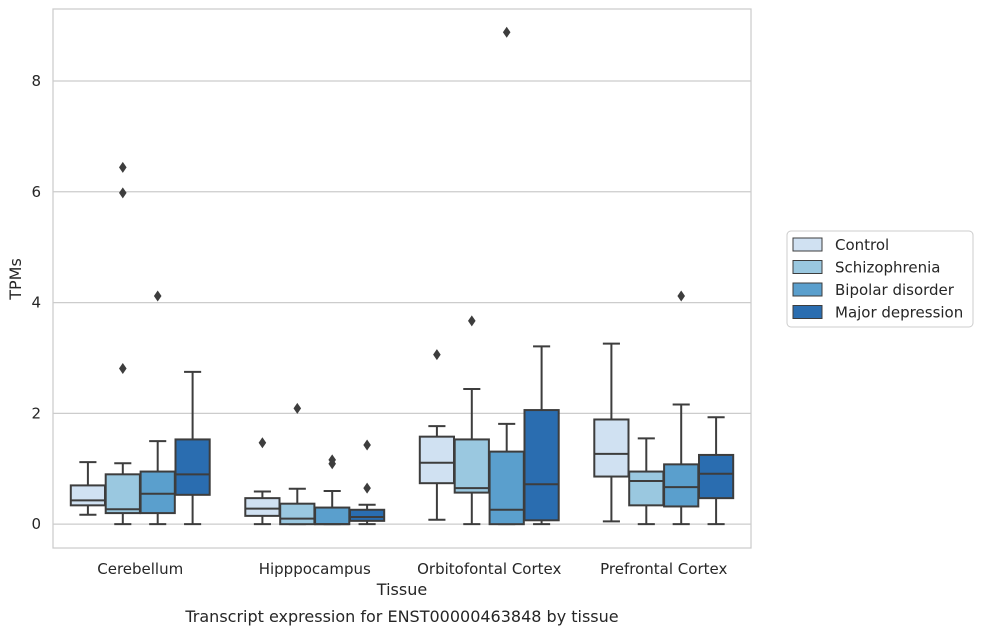  I want to click on x-tick-label: Cerebellum, so click(140, 569).